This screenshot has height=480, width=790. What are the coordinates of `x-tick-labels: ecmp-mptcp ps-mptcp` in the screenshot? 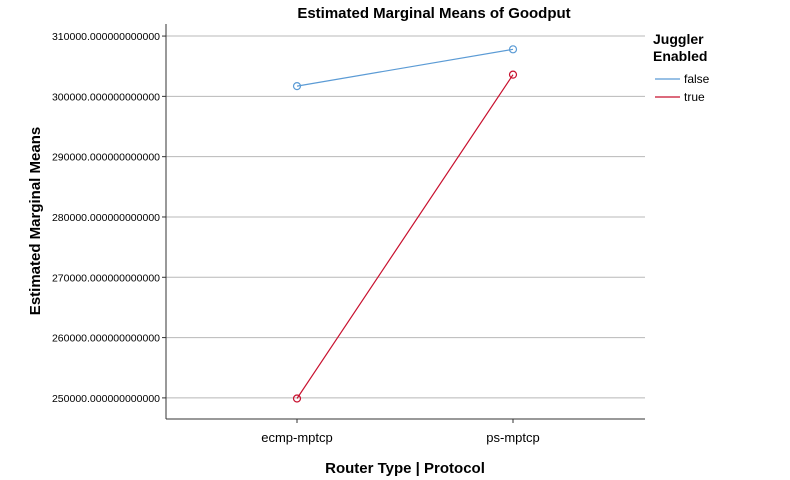 It's located at (400, 432).